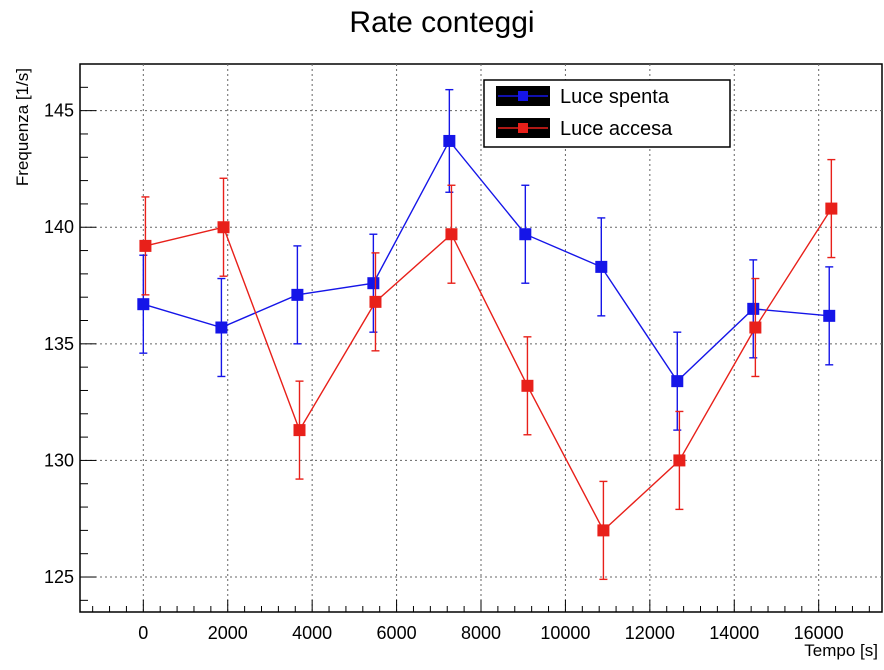 This screenshot has width=884, height=670. What do you see at coordinates (59, 344) in the screenshot?
I see `y-tick-label: 135` at bounding box center [59, 344].